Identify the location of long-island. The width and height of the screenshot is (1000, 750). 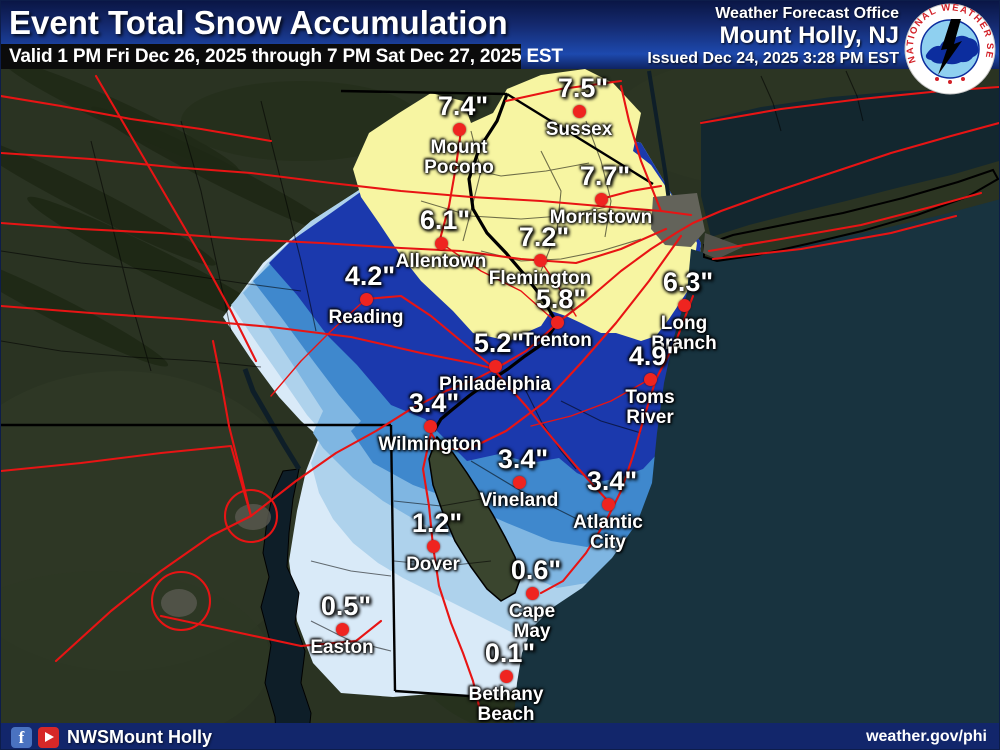
(851, 215).